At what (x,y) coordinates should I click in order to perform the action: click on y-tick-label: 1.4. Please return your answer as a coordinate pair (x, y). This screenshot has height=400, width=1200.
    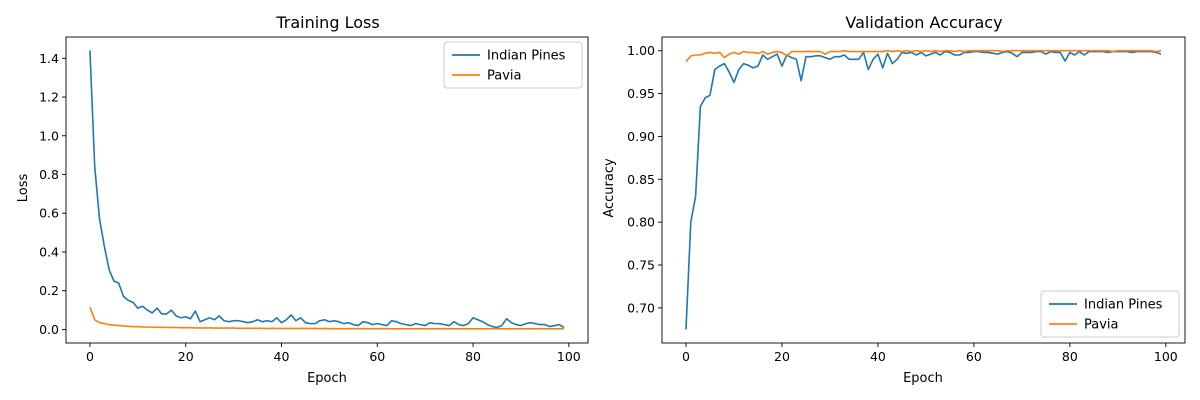
    Looking at the image, I should click on (49, 58).